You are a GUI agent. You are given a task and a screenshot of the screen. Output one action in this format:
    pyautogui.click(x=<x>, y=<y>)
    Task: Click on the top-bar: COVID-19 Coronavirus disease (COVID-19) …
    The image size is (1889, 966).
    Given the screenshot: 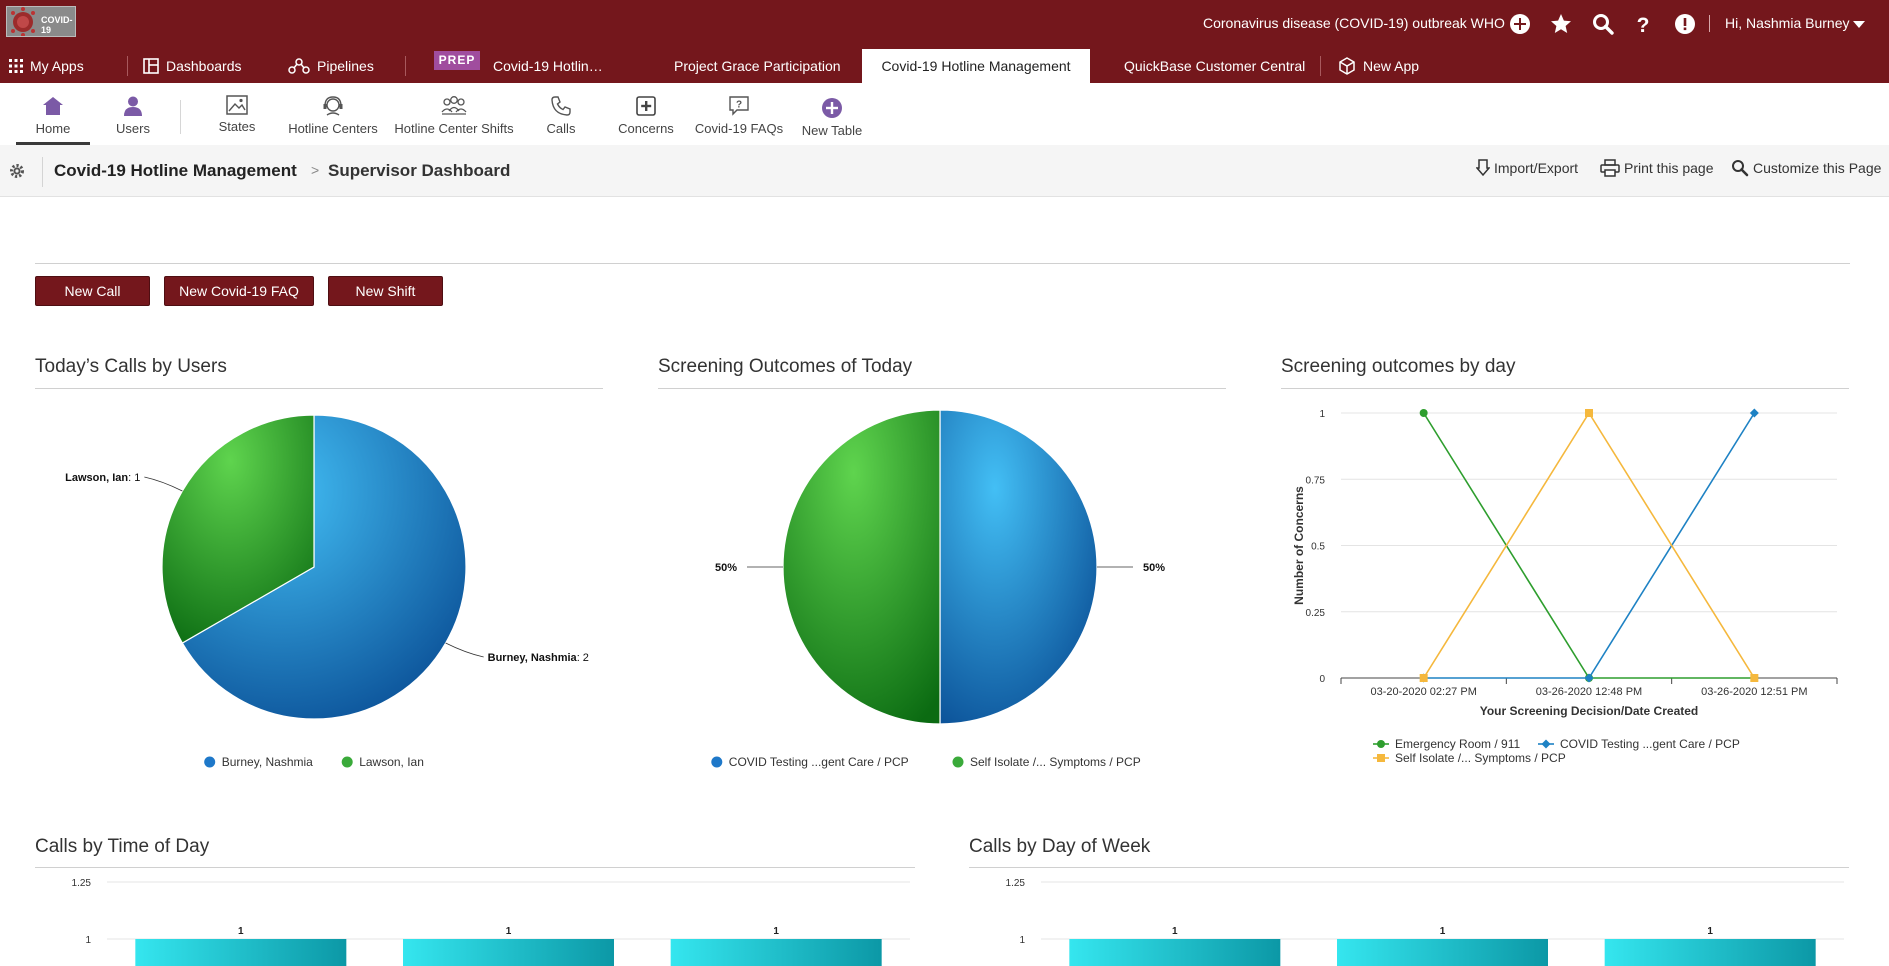 What is the action you would take?
    pyautogui.click(x=944, y=24)
    